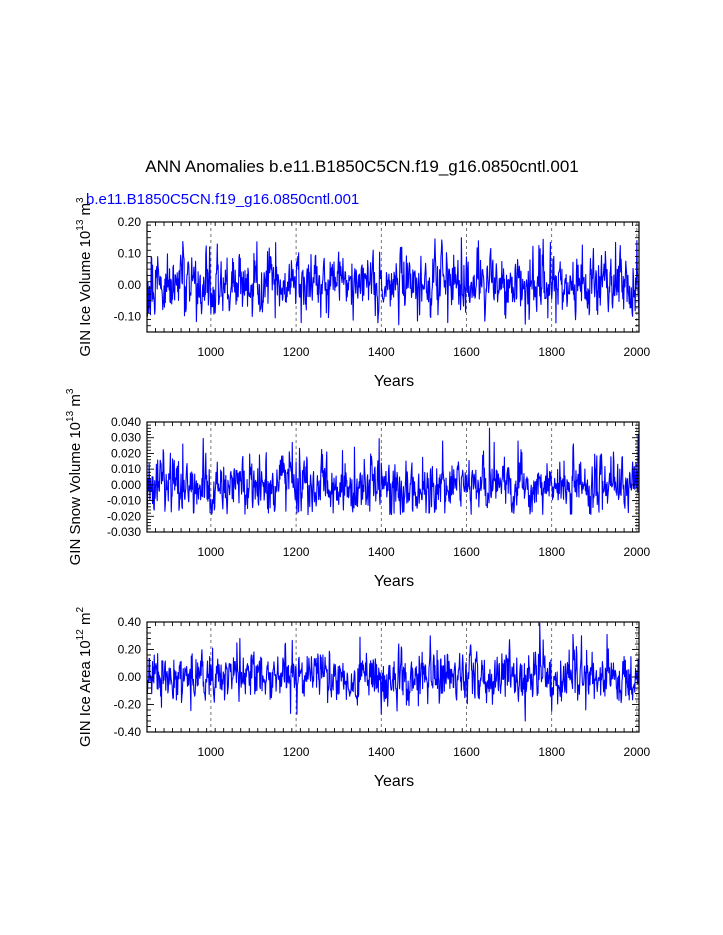 The height and width of the screenshot is (935, 723). I want to click on ice-volume-x-tick-label: 1800, so click(551, 352).